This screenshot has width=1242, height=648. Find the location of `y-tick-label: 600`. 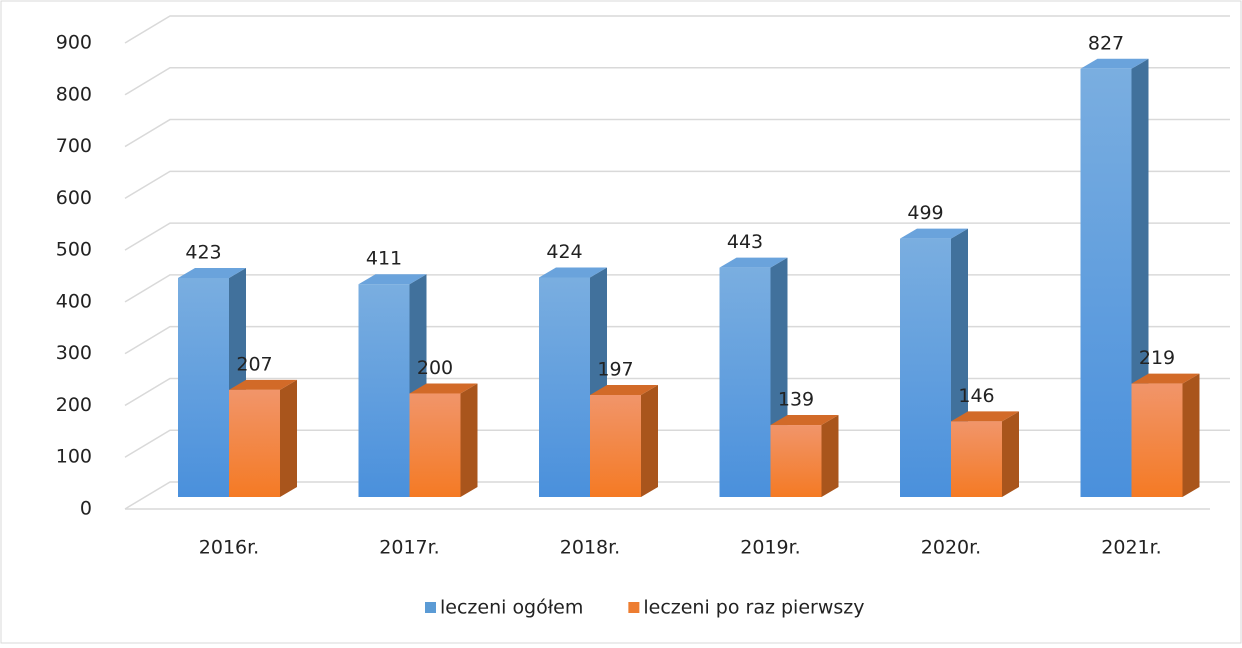

y-tick-label: 600 is located at coordinates (74, 198).